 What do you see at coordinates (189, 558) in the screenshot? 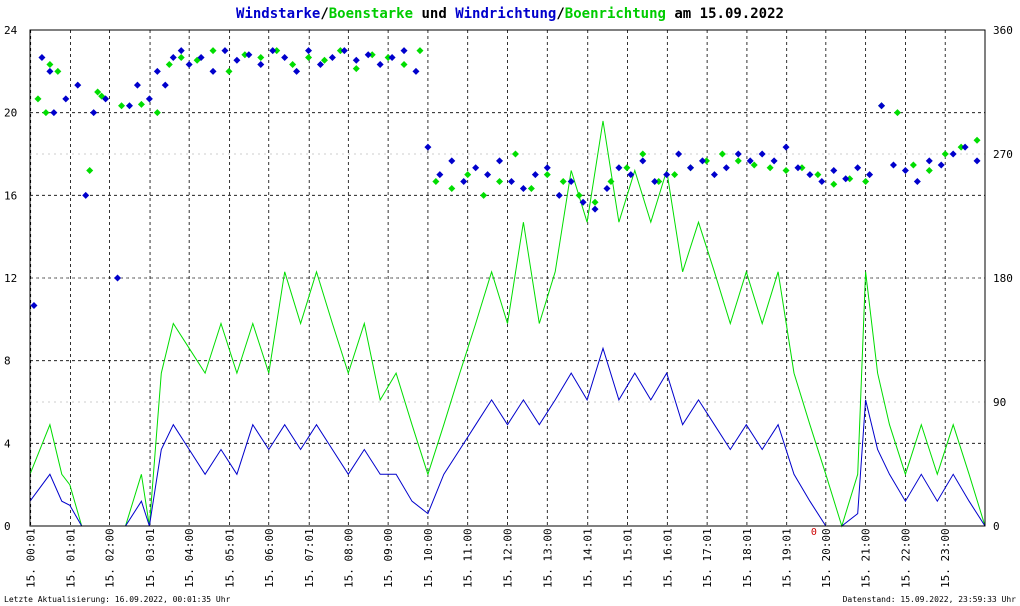
I see `x-tick-4: 15. 04:00` at bounding box center [189, 558].